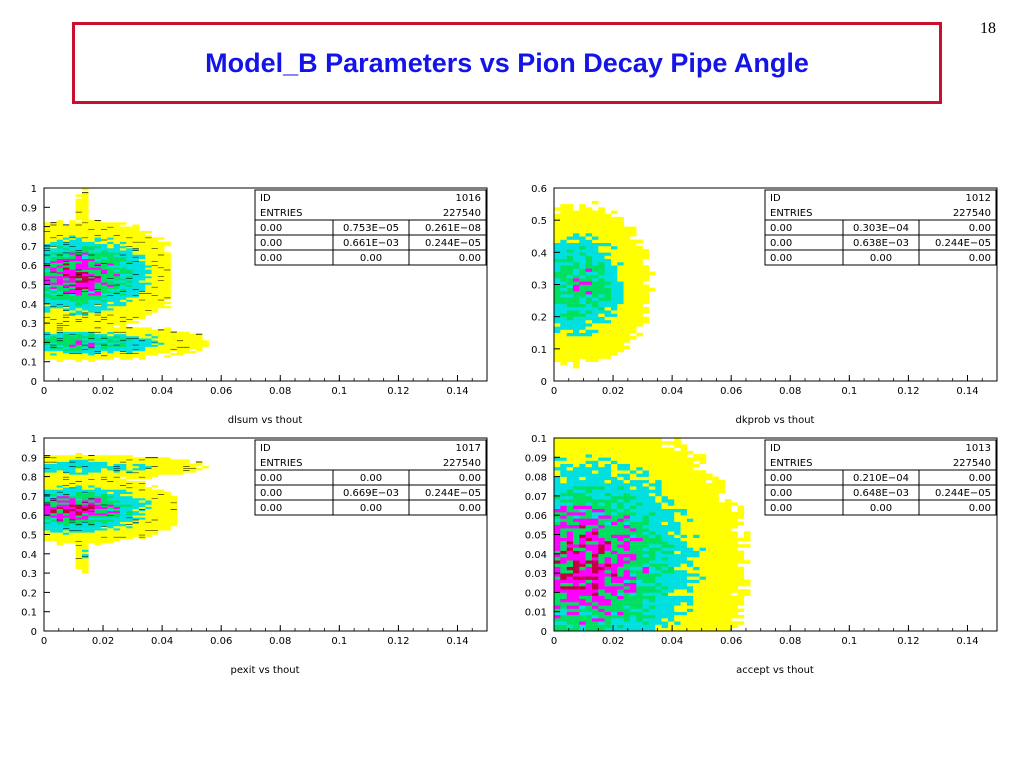  I want to click on y-tick-label: 0.1, so click(539, 350).